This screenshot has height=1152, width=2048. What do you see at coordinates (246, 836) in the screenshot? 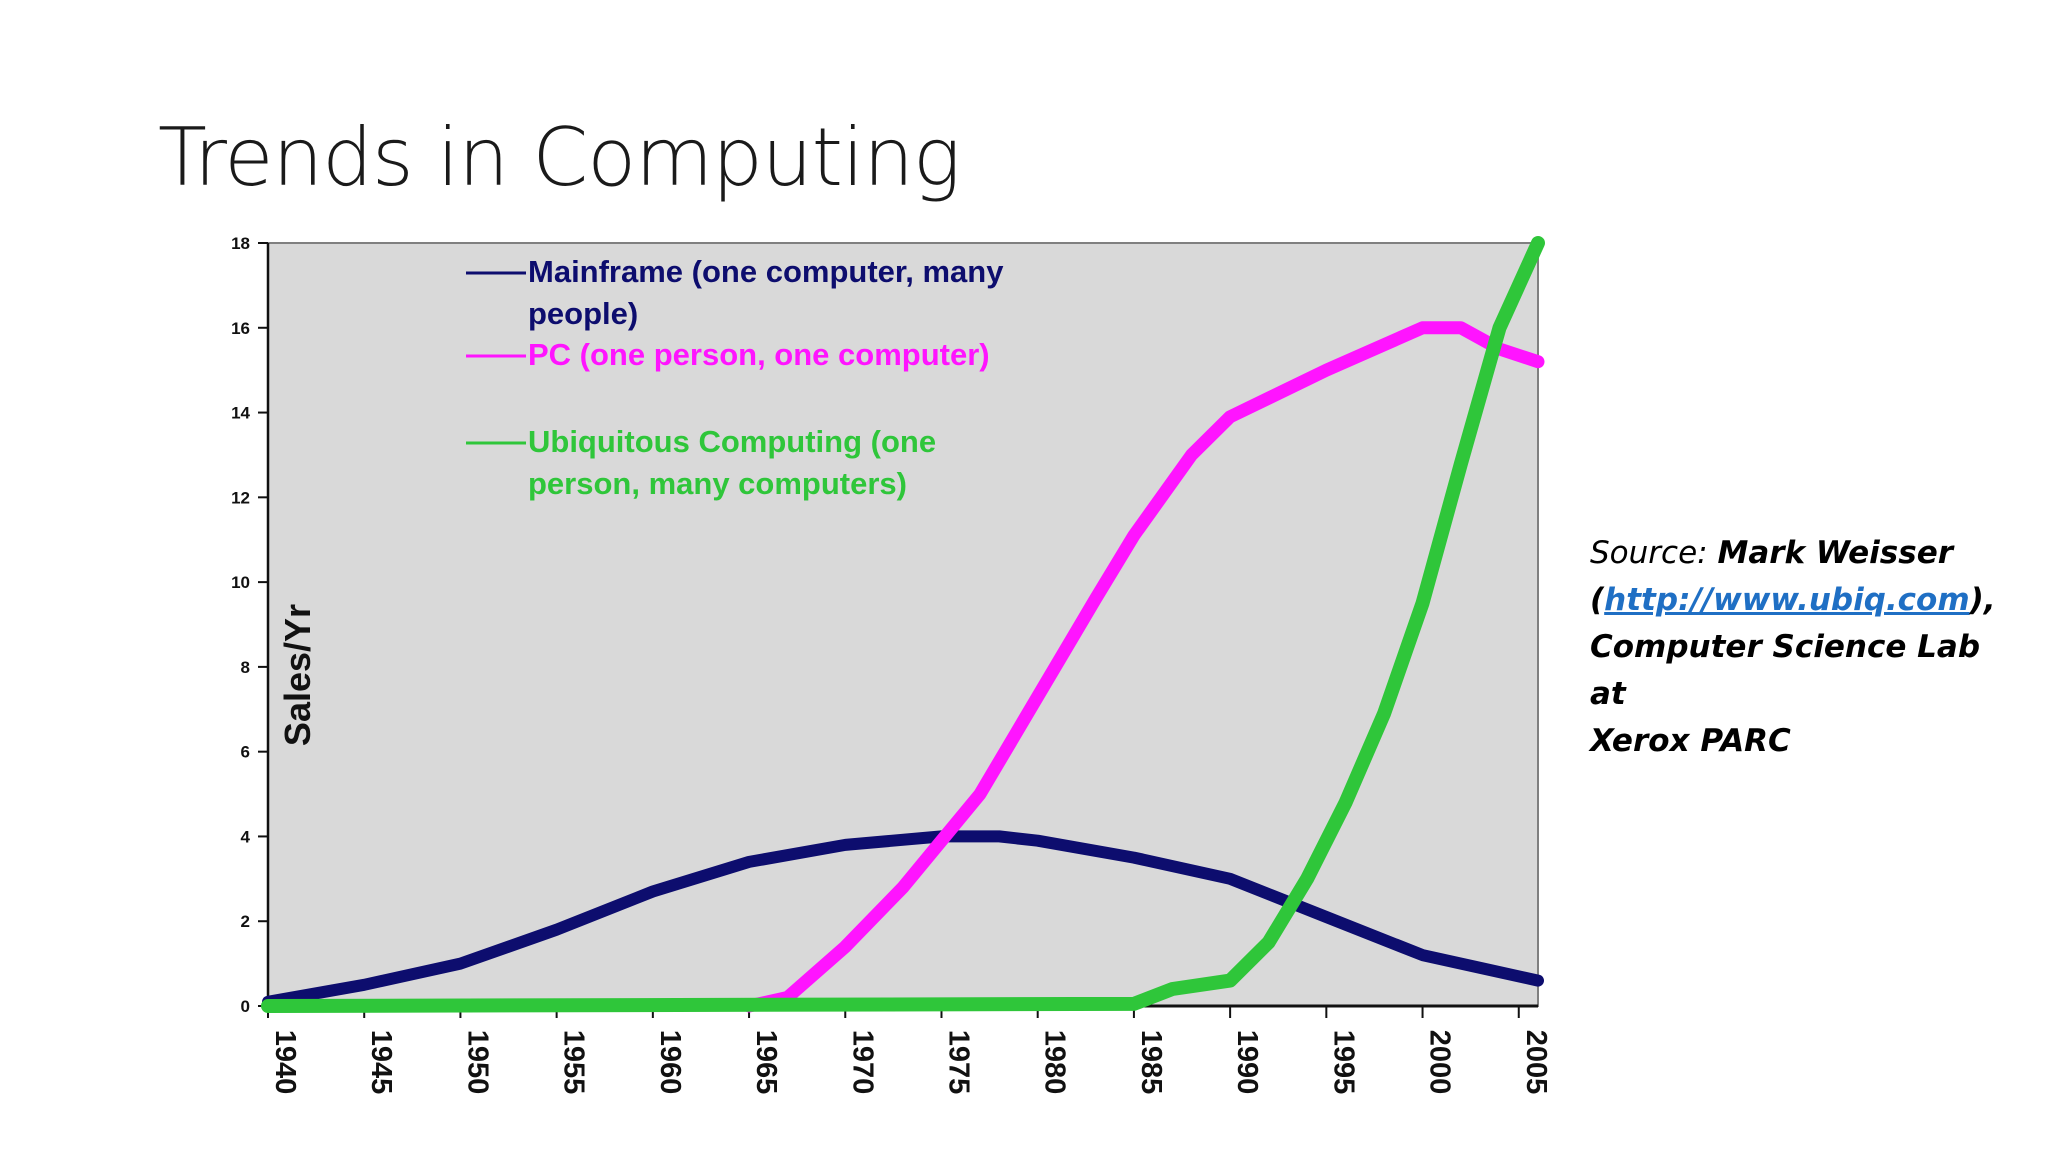
I see `y-tick-label: 4` at bounding box center [246, 836].